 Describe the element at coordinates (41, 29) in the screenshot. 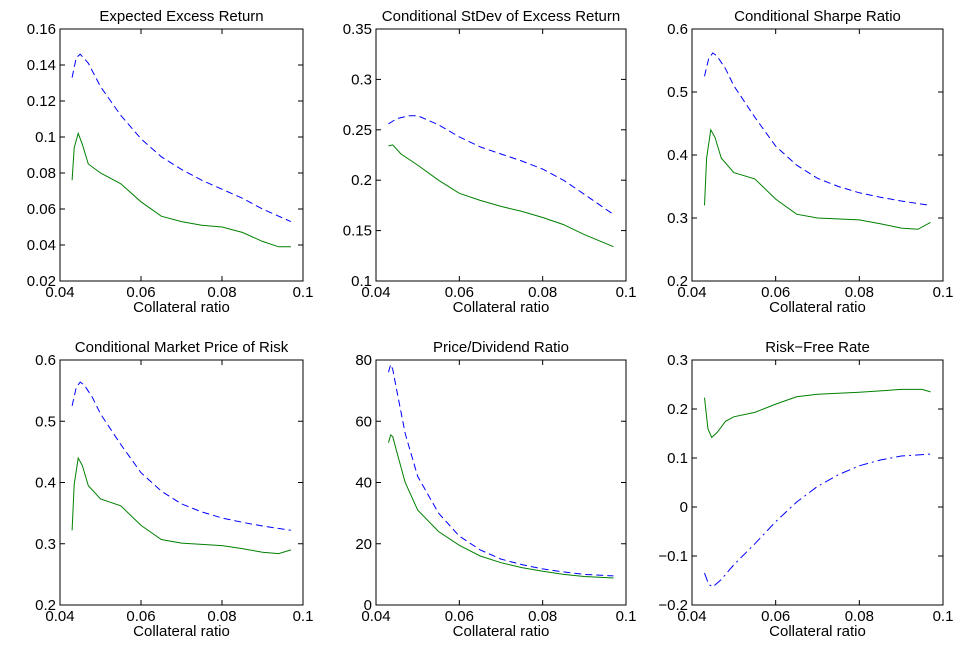

I see `y-tick-label: 0.16` at that location.